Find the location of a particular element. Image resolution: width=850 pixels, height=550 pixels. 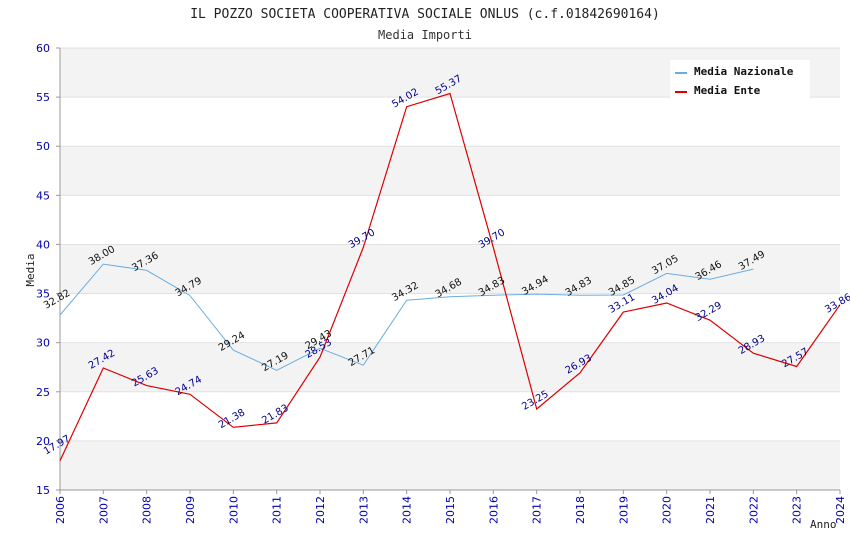

legend-box is located at coordinates (740, 81).